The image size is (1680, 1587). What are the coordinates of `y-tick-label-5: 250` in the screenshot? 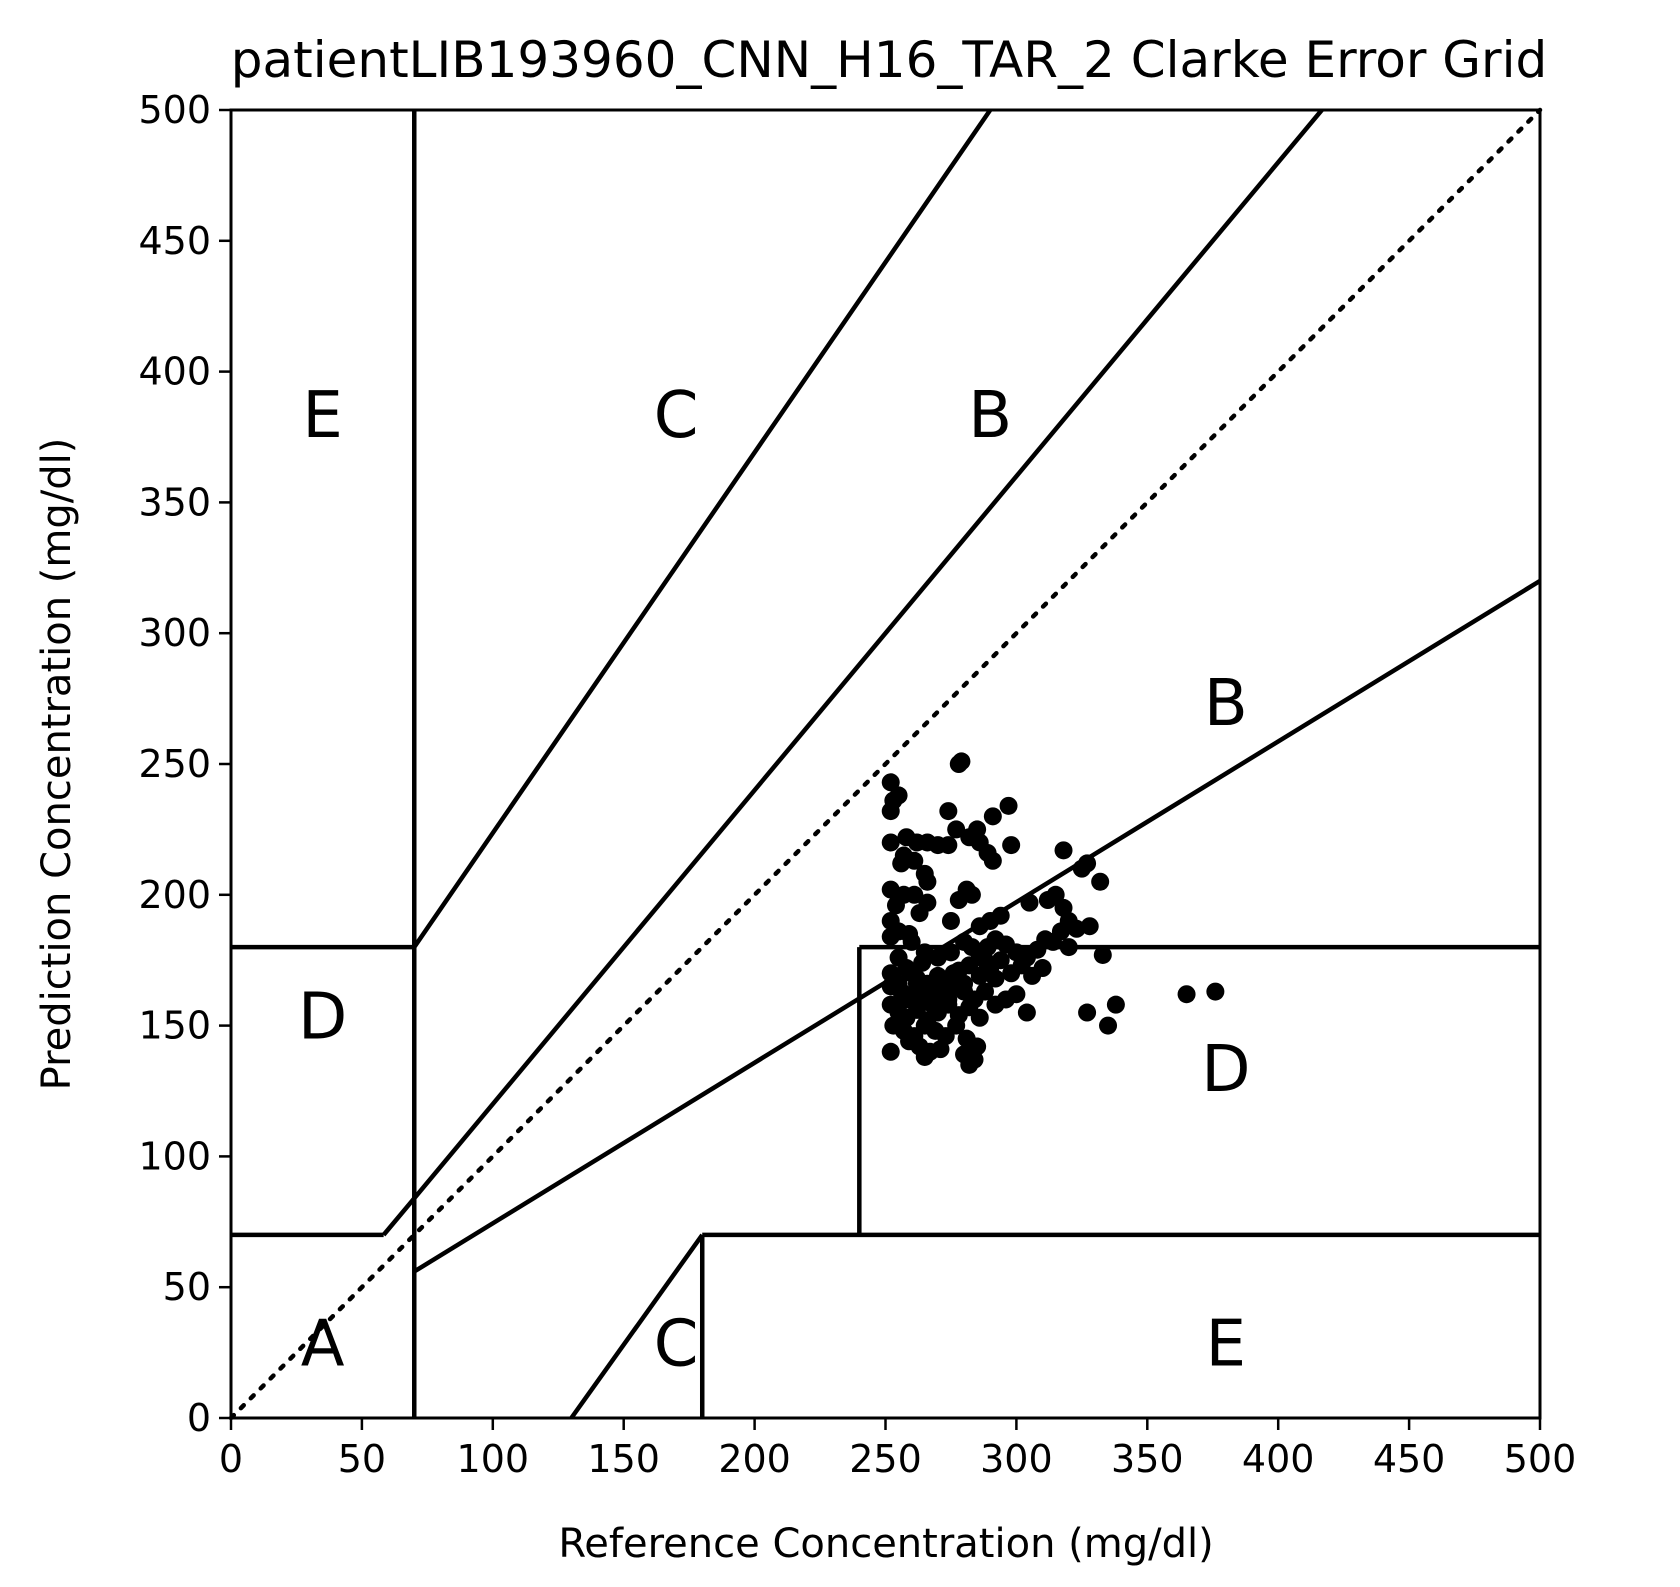 It's located at (174, 764).